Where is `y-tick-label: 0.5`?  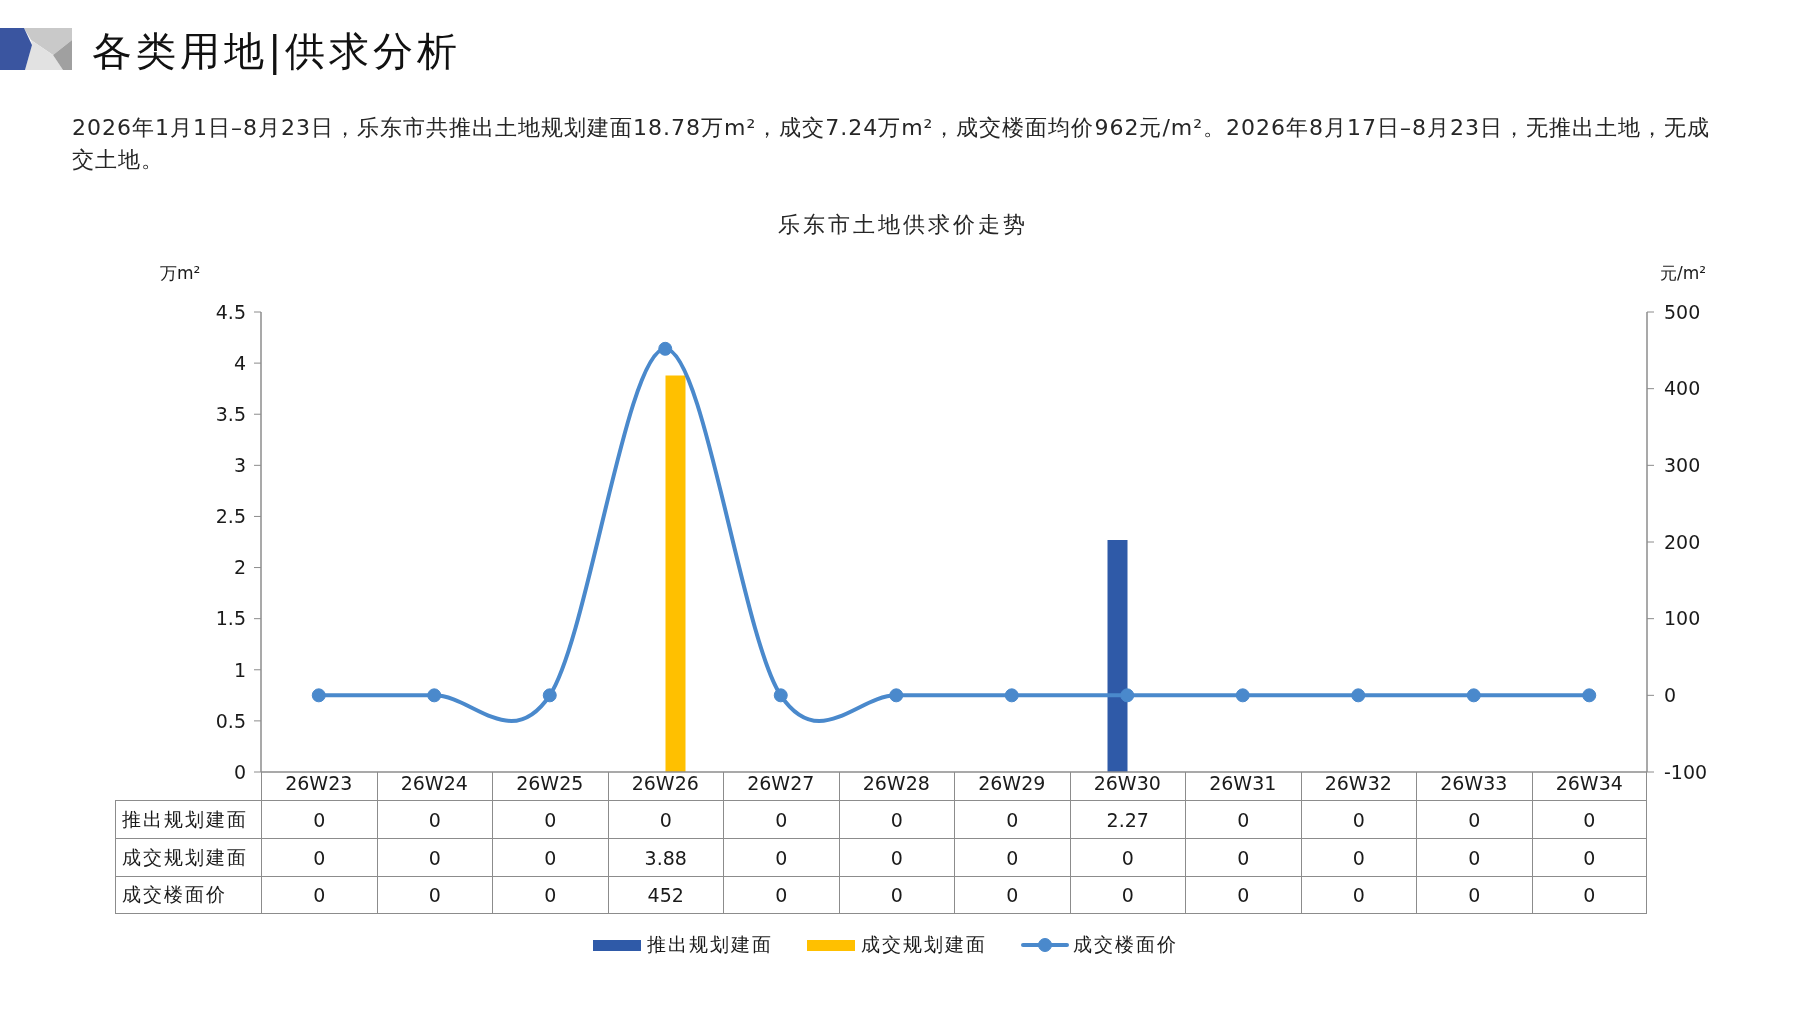 y-tick-label: 0.5 is located at coordinates (230, 720).